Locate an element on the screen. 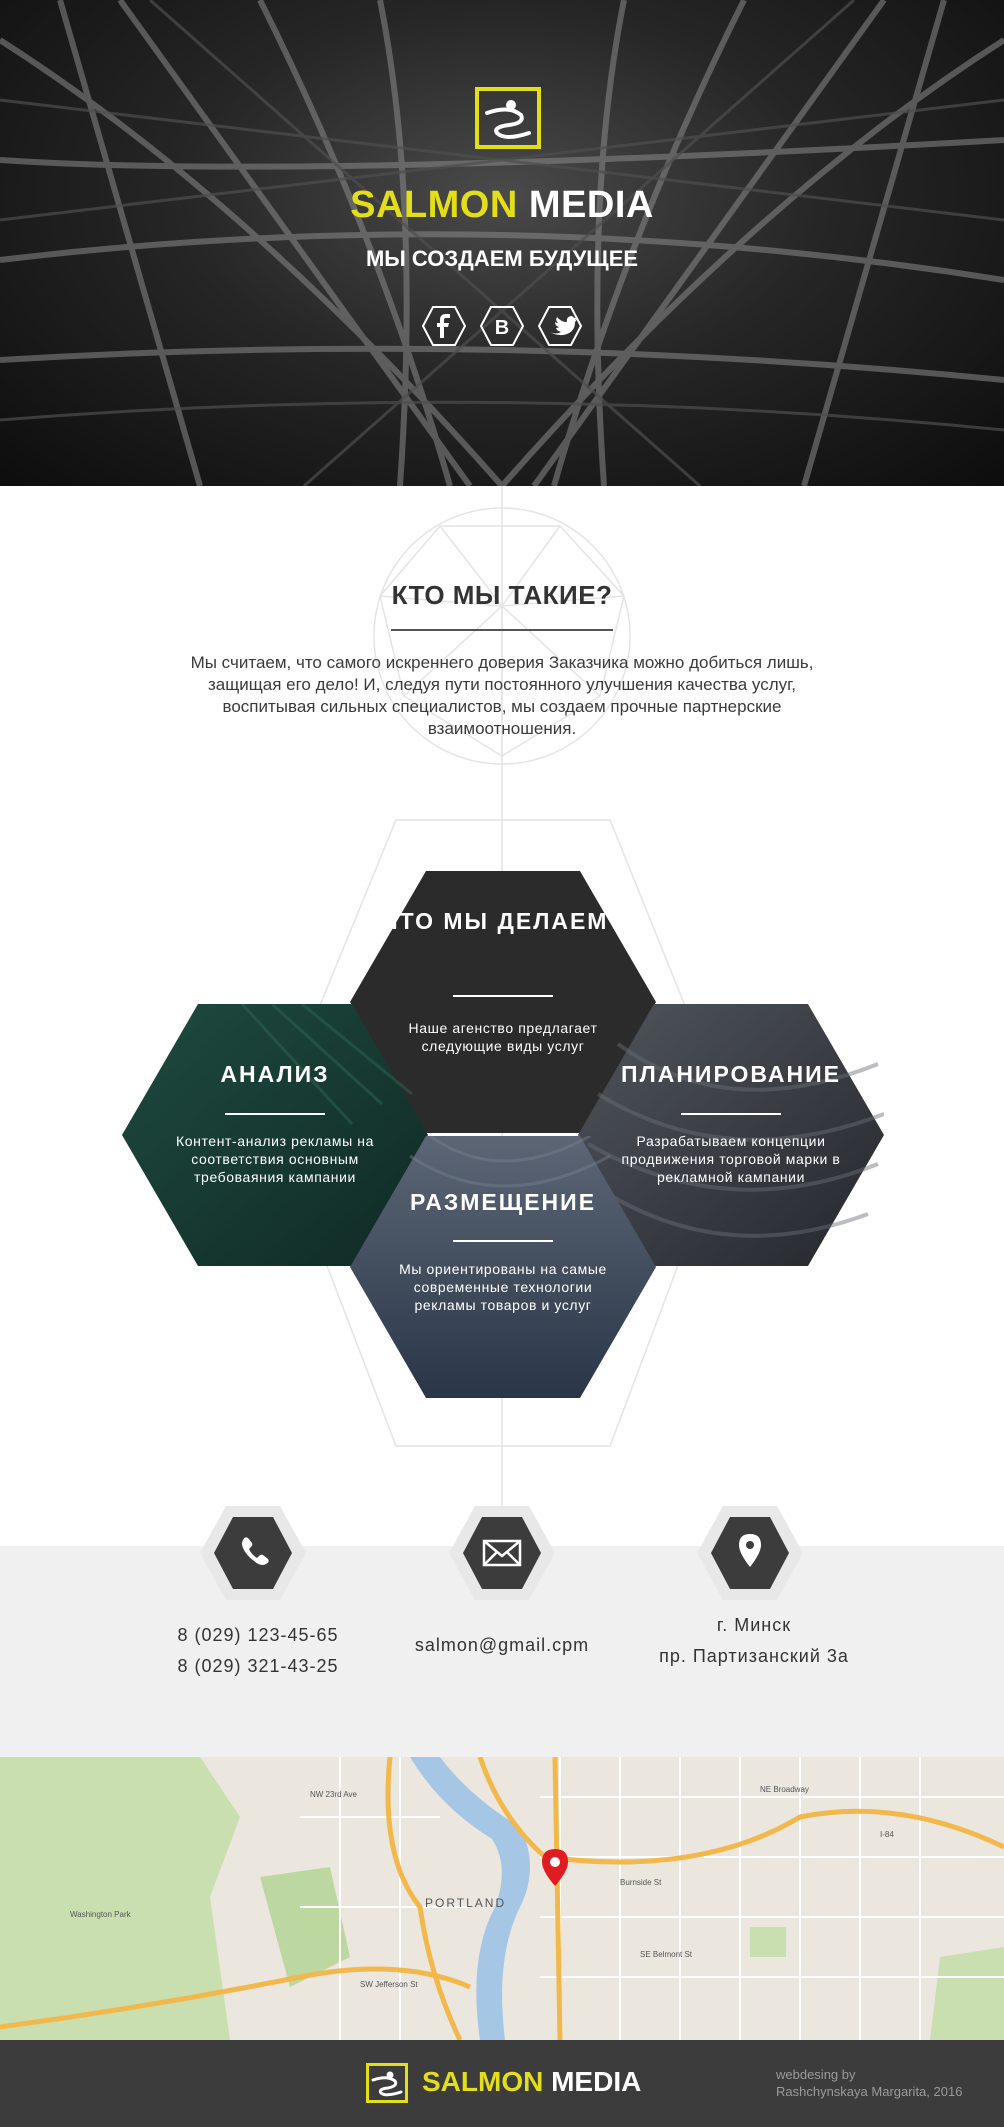 The width and height of the screenshot is (1004, 2127). svg-text: B is located at coordinates (502, 328).